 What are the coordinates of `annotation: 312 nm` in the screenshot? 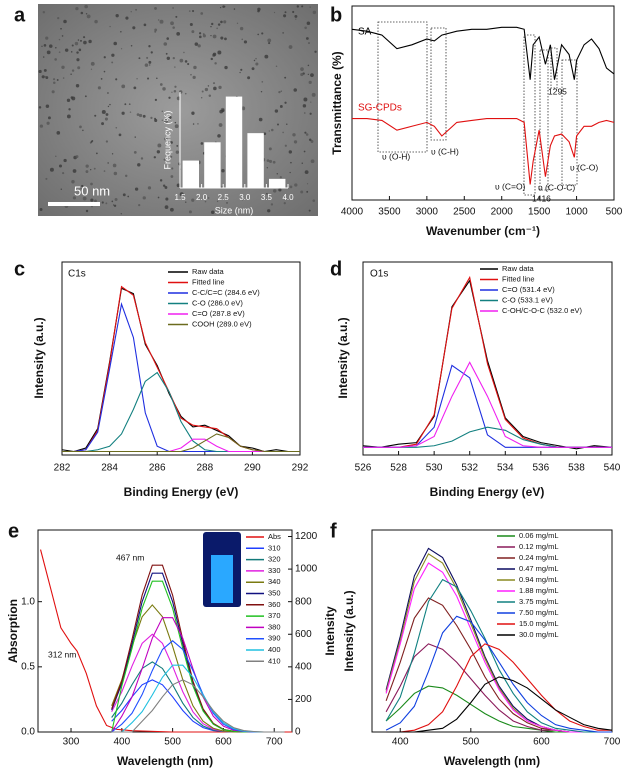 It's located at (62, 654).